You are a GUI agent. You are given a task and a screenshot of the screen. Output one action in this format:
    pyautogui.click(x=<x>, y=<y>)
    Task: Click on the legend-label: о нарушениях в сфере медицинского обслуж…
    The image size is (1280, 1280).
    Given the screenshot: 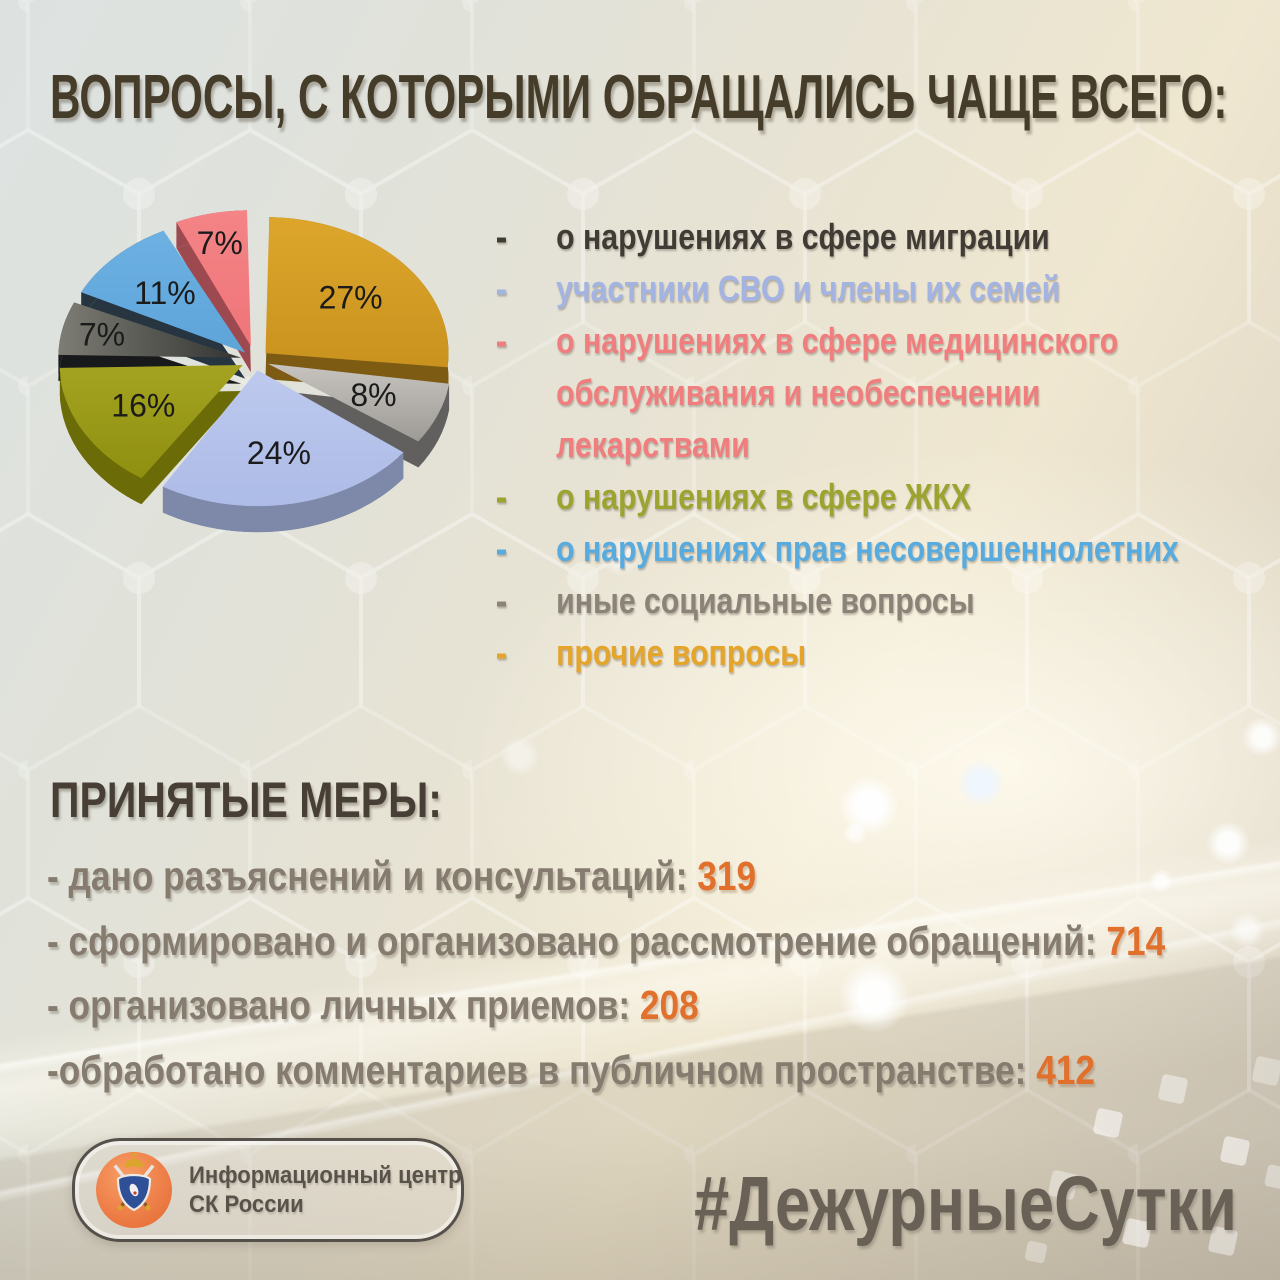 What is the action you would take?
    pyautogui.click(x=837, y=392)
    